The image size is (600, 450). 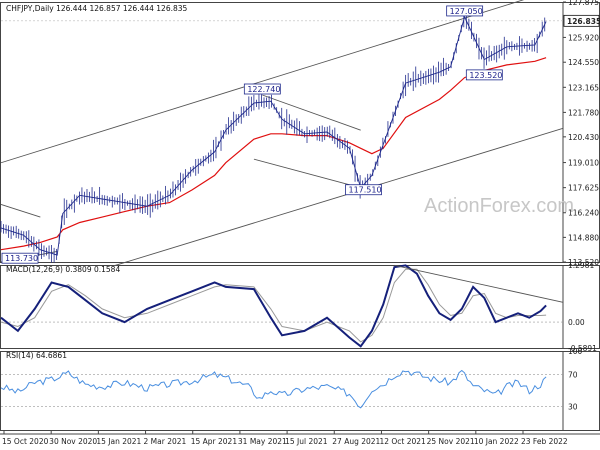 I want to click on price-tick-label: 116.240, so click(x=583, y=213).